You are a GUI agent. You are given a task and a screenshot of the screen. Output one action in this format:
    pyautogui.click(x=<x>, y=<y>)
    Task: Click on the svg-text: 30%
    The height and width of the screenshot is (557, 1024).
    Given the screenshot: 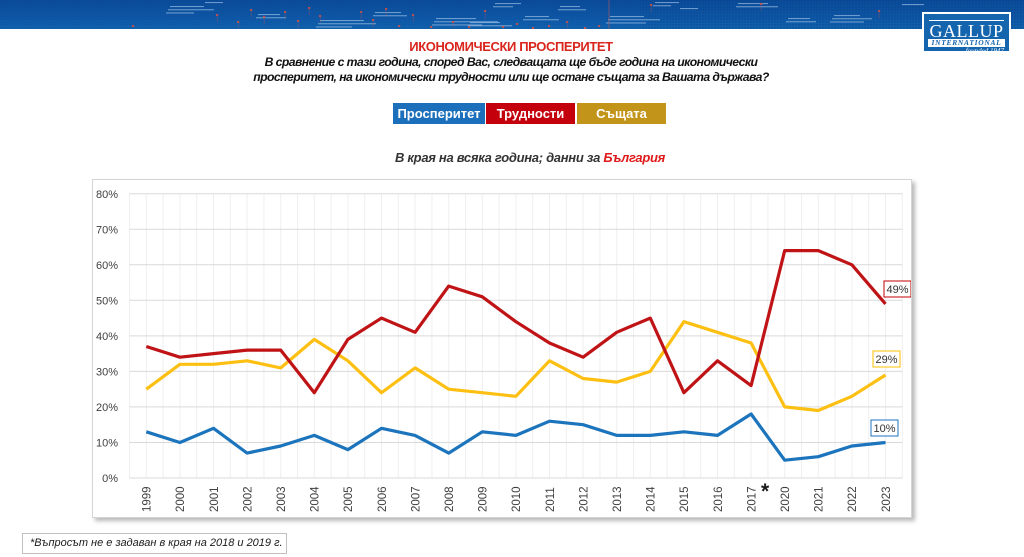 What is the action you would take?
    pyautogui.click(x=107, y=372)
    